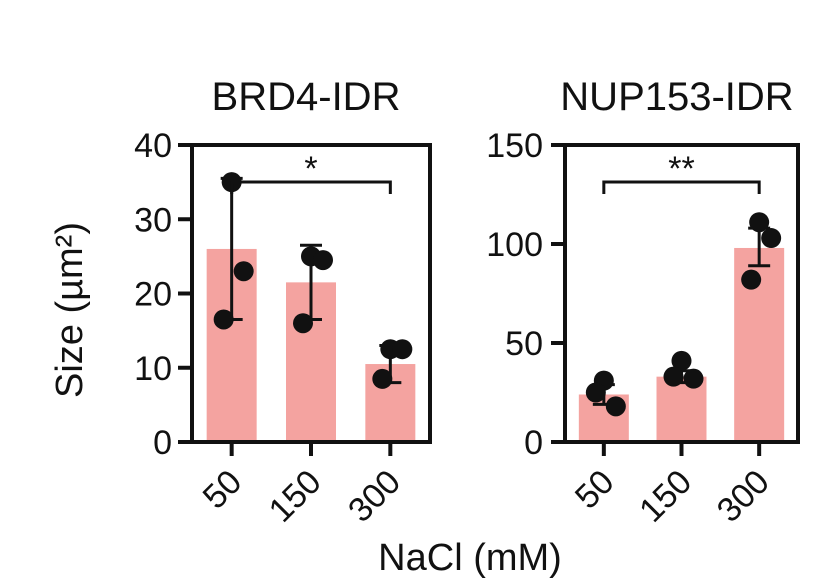  Describe the element at coordinates (153, 369) in the screenshot. I see `y-tick-label: 10` at that location.